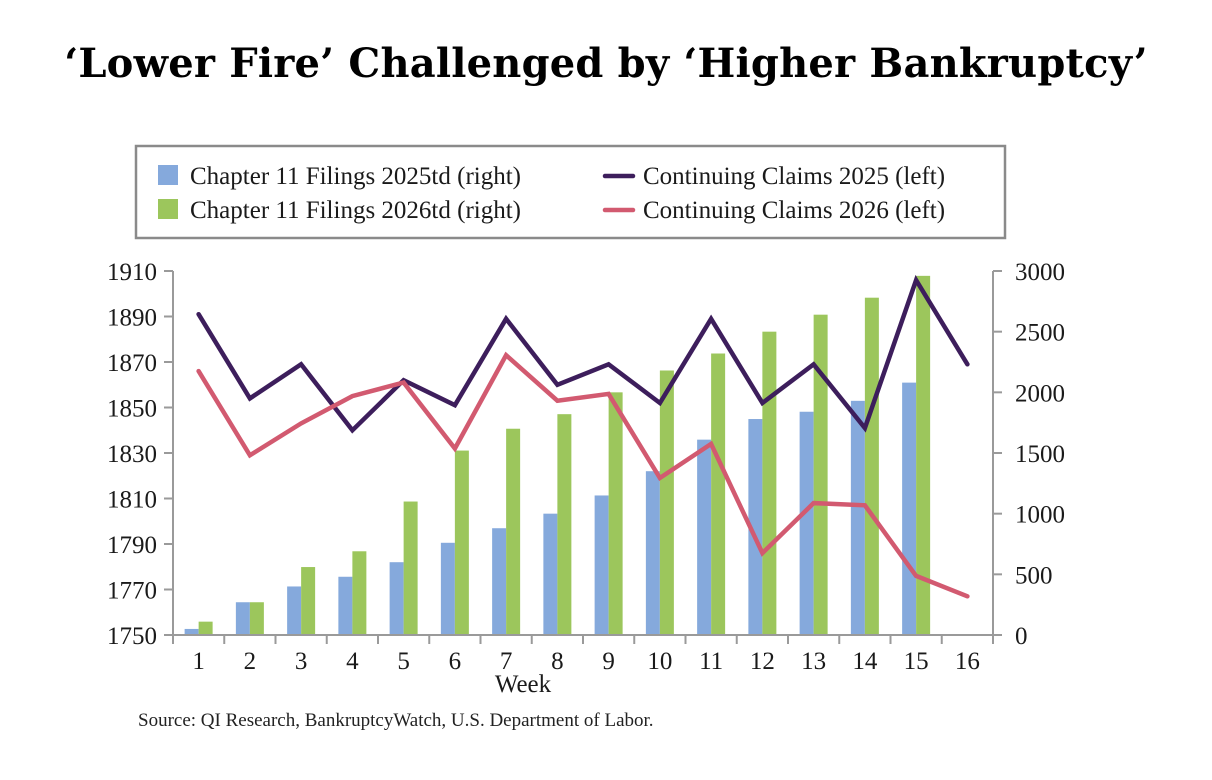 The width and height of the screenshot is (1212, 780). What do you see at coordinates (1040, 333) in the screenshot?
I see `y-right-tick-label: 2500` at bounding box center [1040, 333].